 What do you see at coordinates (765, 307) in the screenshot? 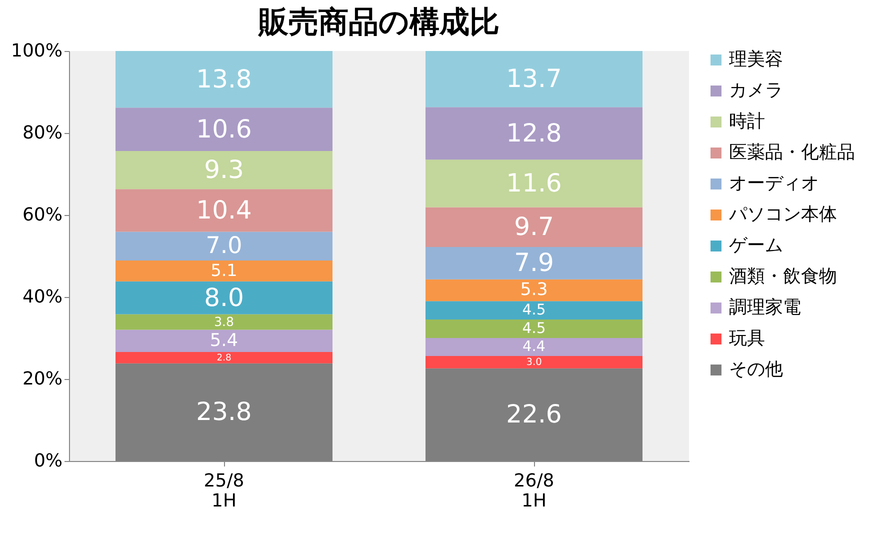
I see `legend-label: 調理家電` at bounding box center [765, 307].